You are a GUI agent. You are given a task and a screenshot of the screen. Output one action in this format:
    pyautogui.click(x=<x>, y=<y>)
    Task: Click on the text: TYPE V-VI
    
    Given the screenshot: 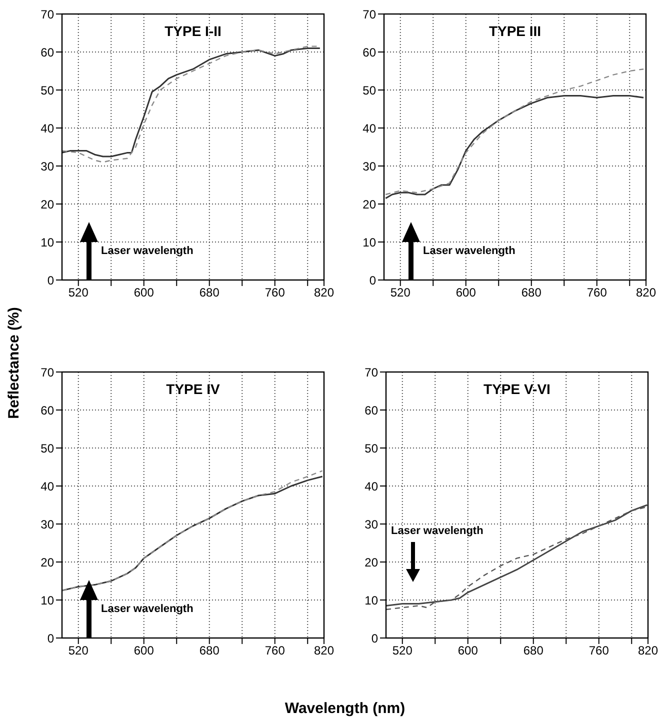 What is the action you would take?
    pyautogui.click(x=517, y=389)
    